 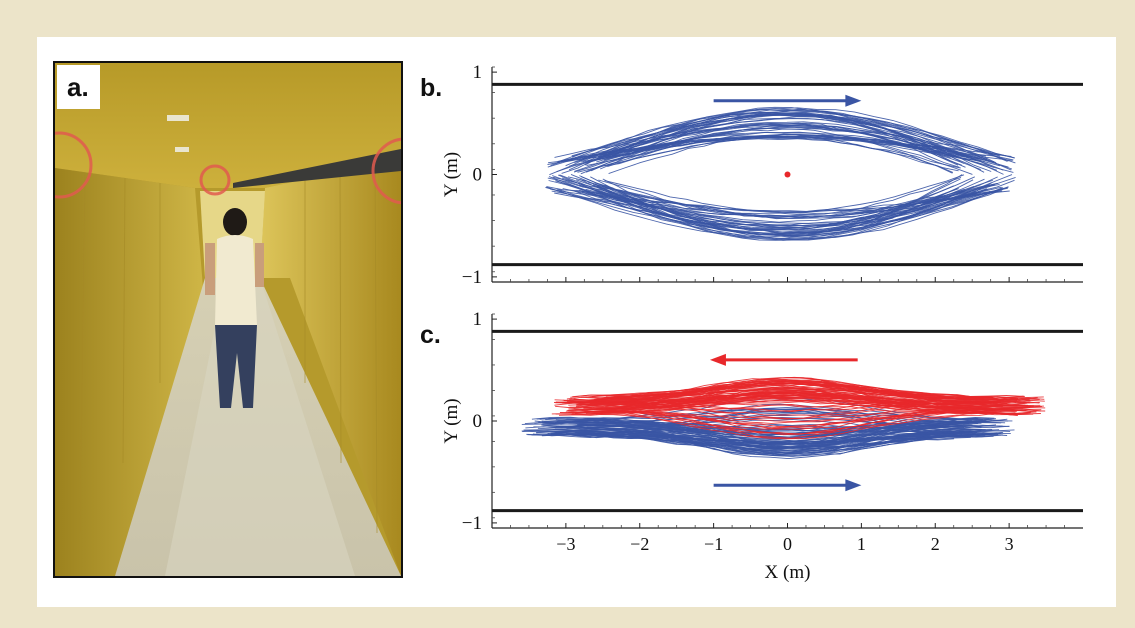 I want to click on x-tick-label: −3, so click(x=565, y=544).